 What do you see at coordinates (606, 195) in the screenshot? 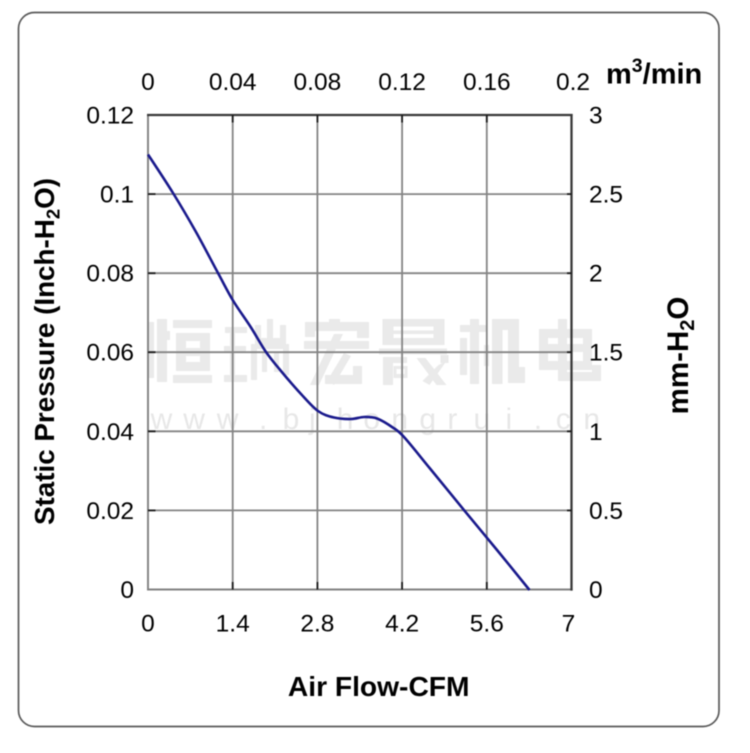
I see `svg-text: 2.5` at bounding box center [606, 195].